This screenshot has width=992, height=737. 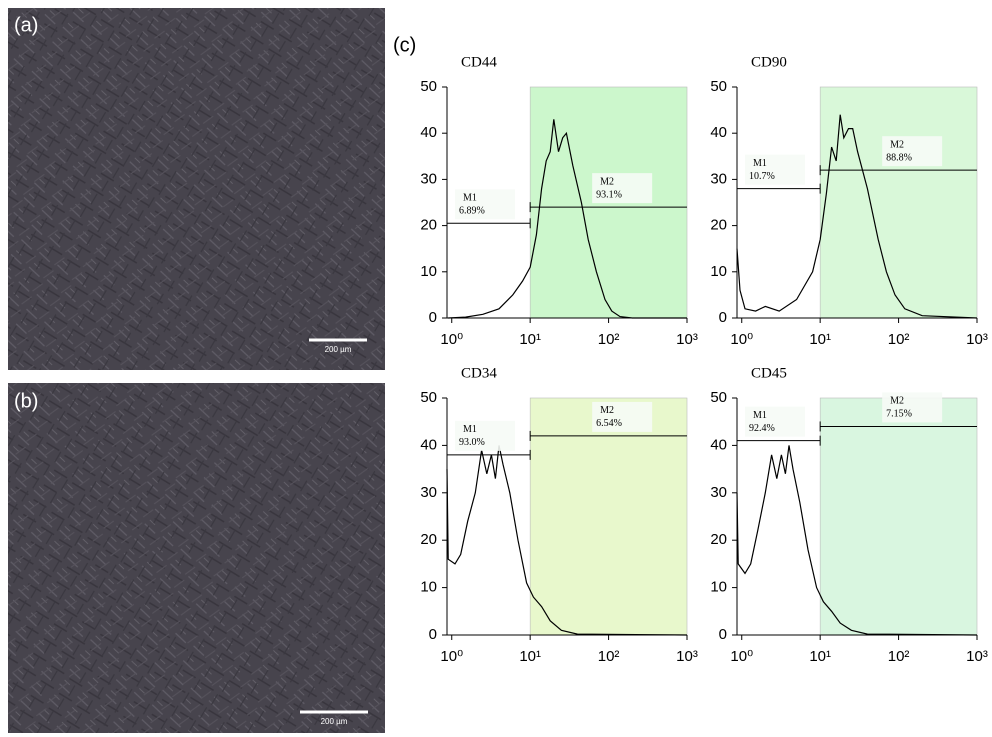 I want to click on gate-percent: 88.8%, so click(x=899, y=157).